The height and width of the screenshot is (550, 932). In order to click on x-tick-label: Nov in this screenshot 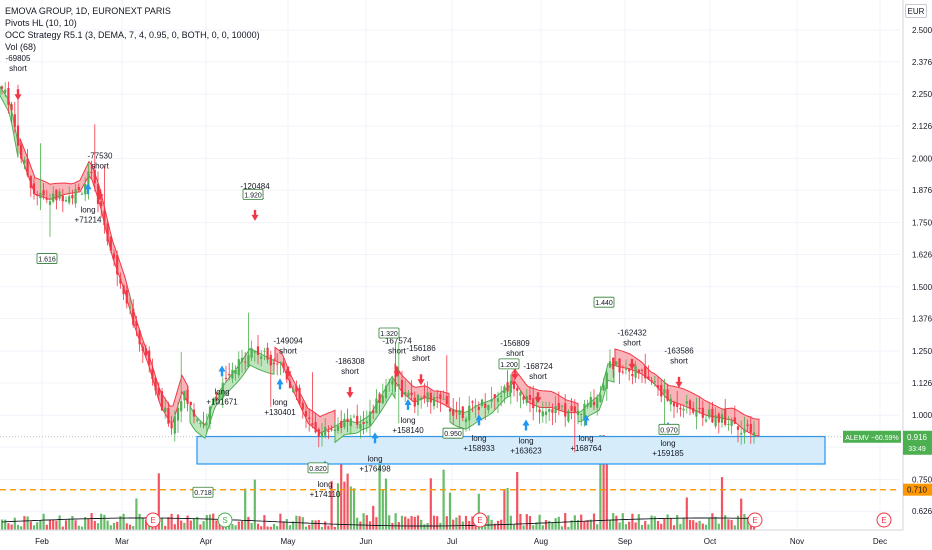, I will do `click(797, 541)`.